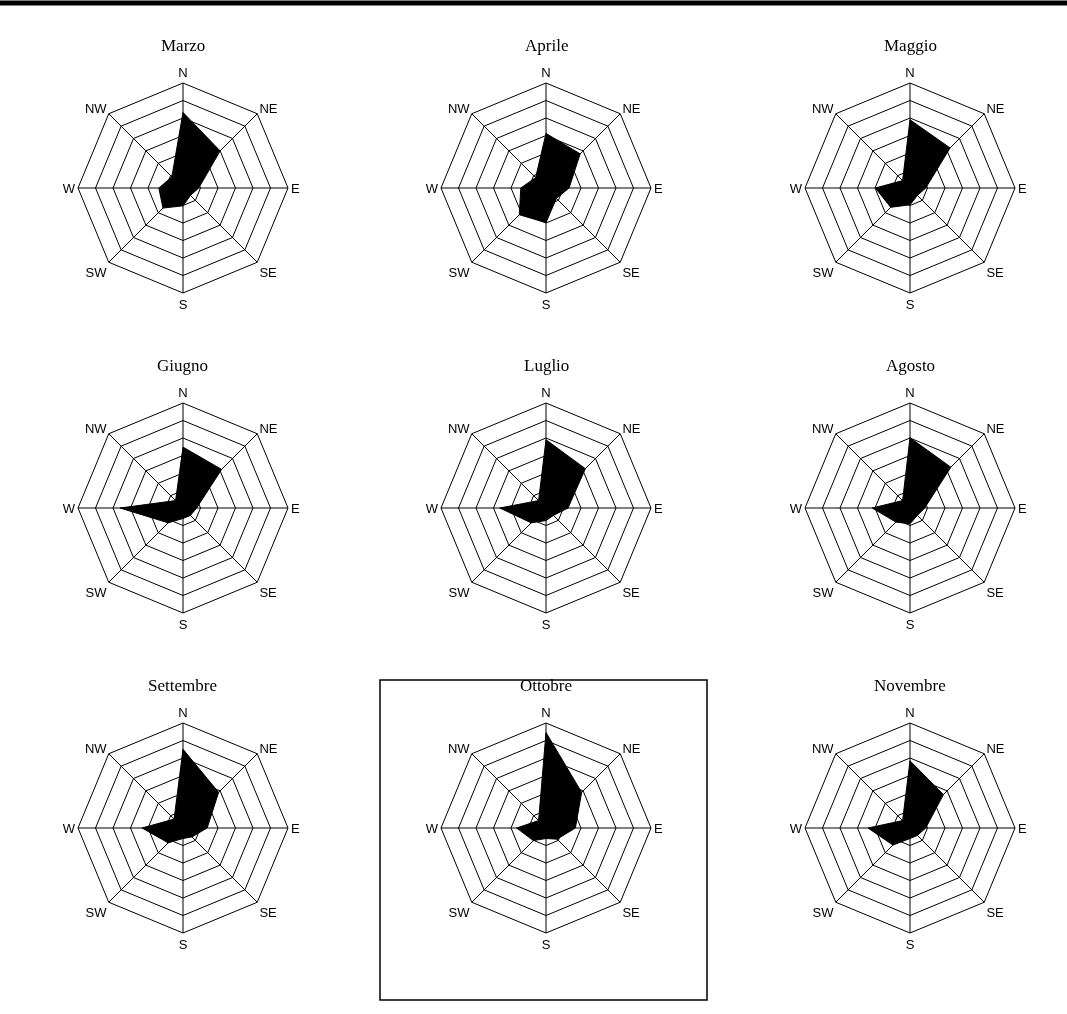 The image size is (1067, 1014). Describe the element at coordinates (182, 685) in the screenshot. I see `chart-title: Settembre` at that location.